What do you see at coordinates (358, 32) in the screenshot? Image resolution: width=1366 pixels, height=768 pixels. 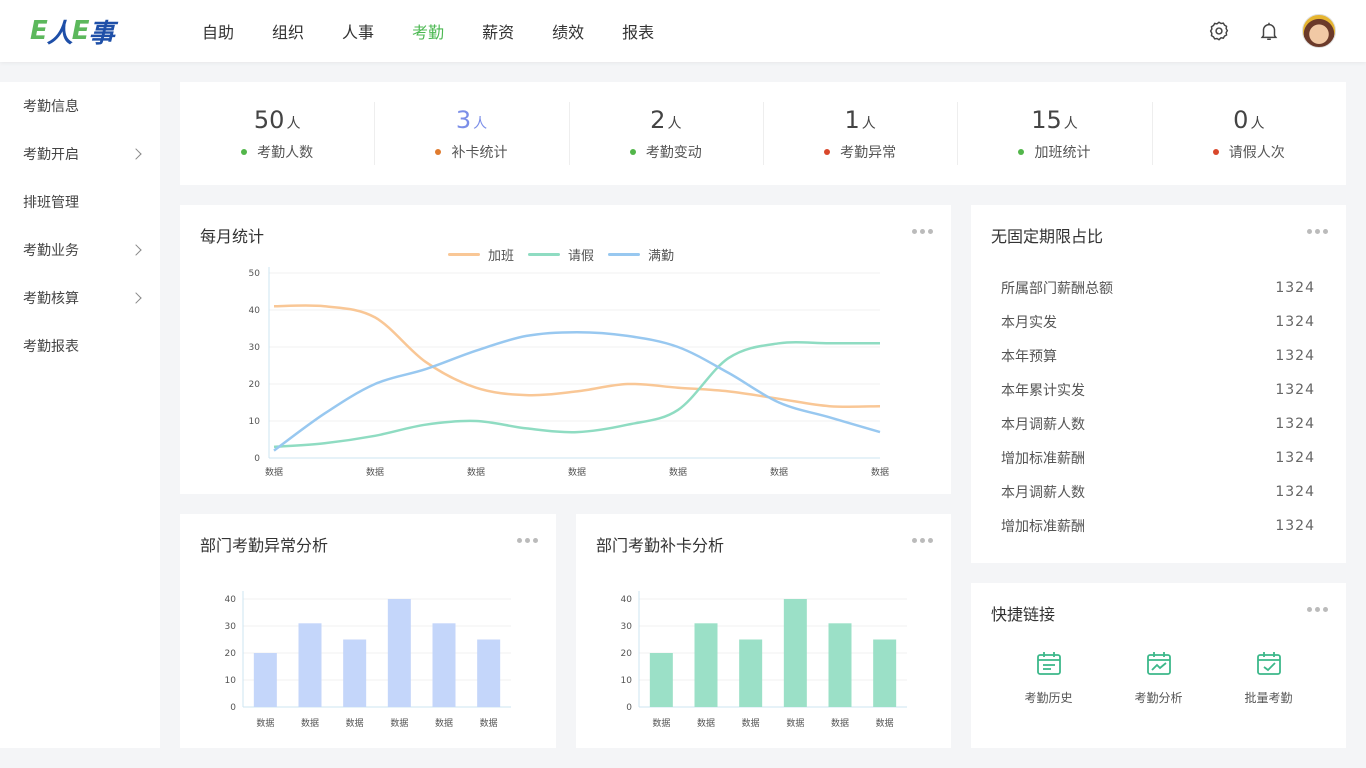 I see `nav-item: 人事` at bounding box center [358, 32].